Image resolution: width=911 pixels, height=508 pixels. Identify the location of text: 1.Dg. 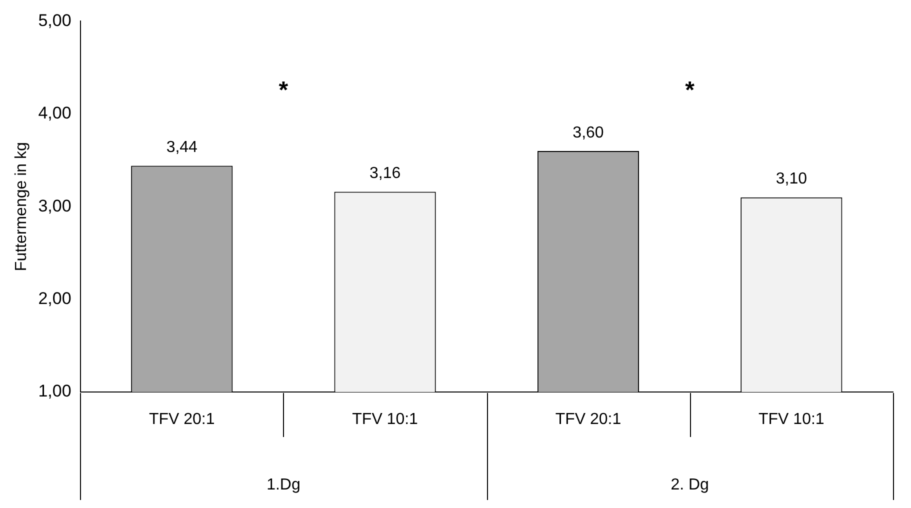
(283, 485).